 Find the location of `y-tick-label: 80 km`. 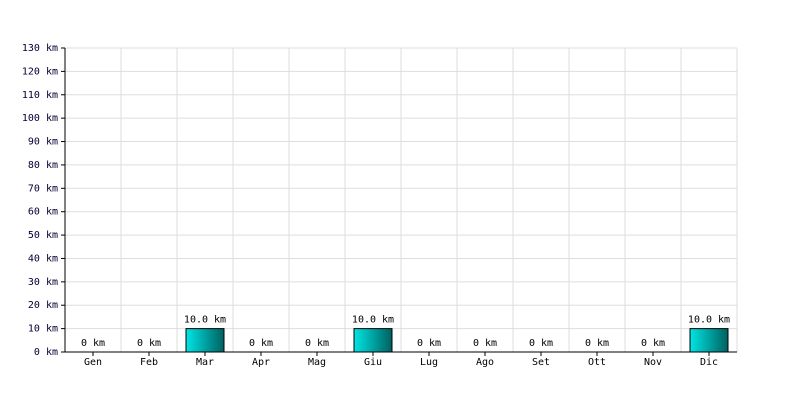

y-tick-label: 80 km is located at coordinates (43, 165).